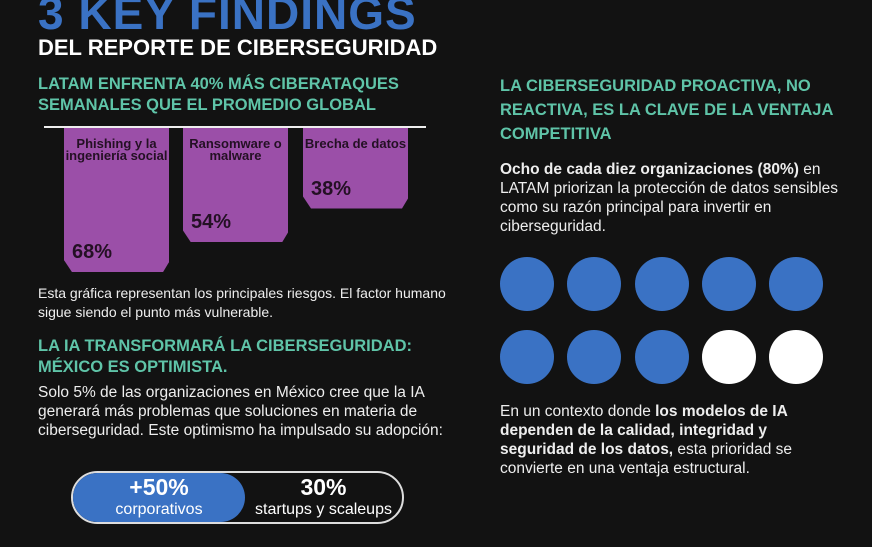 The image size is (872, 547). What do you see at coordinates (211, 222) in the screenshot?
I see `bar-value-label: 54%` at bounding box center [211, 222].